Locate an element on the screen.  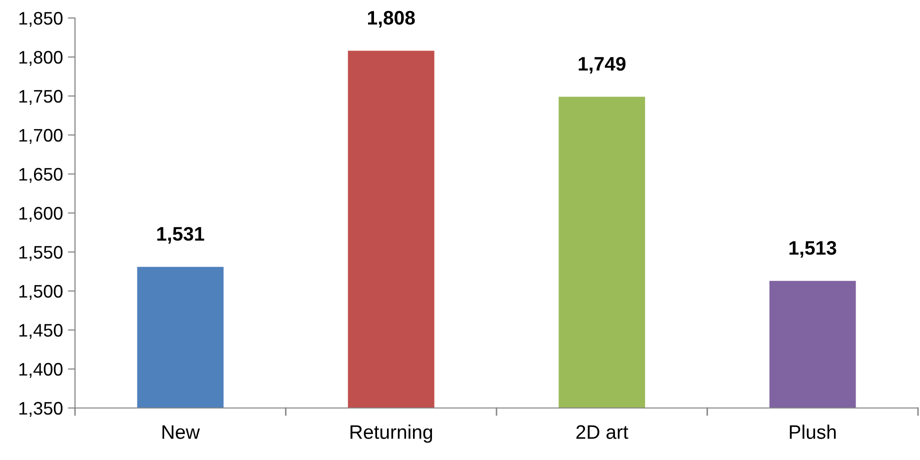
y-tick-label: 1,850 is located at coordinates (40, 19).